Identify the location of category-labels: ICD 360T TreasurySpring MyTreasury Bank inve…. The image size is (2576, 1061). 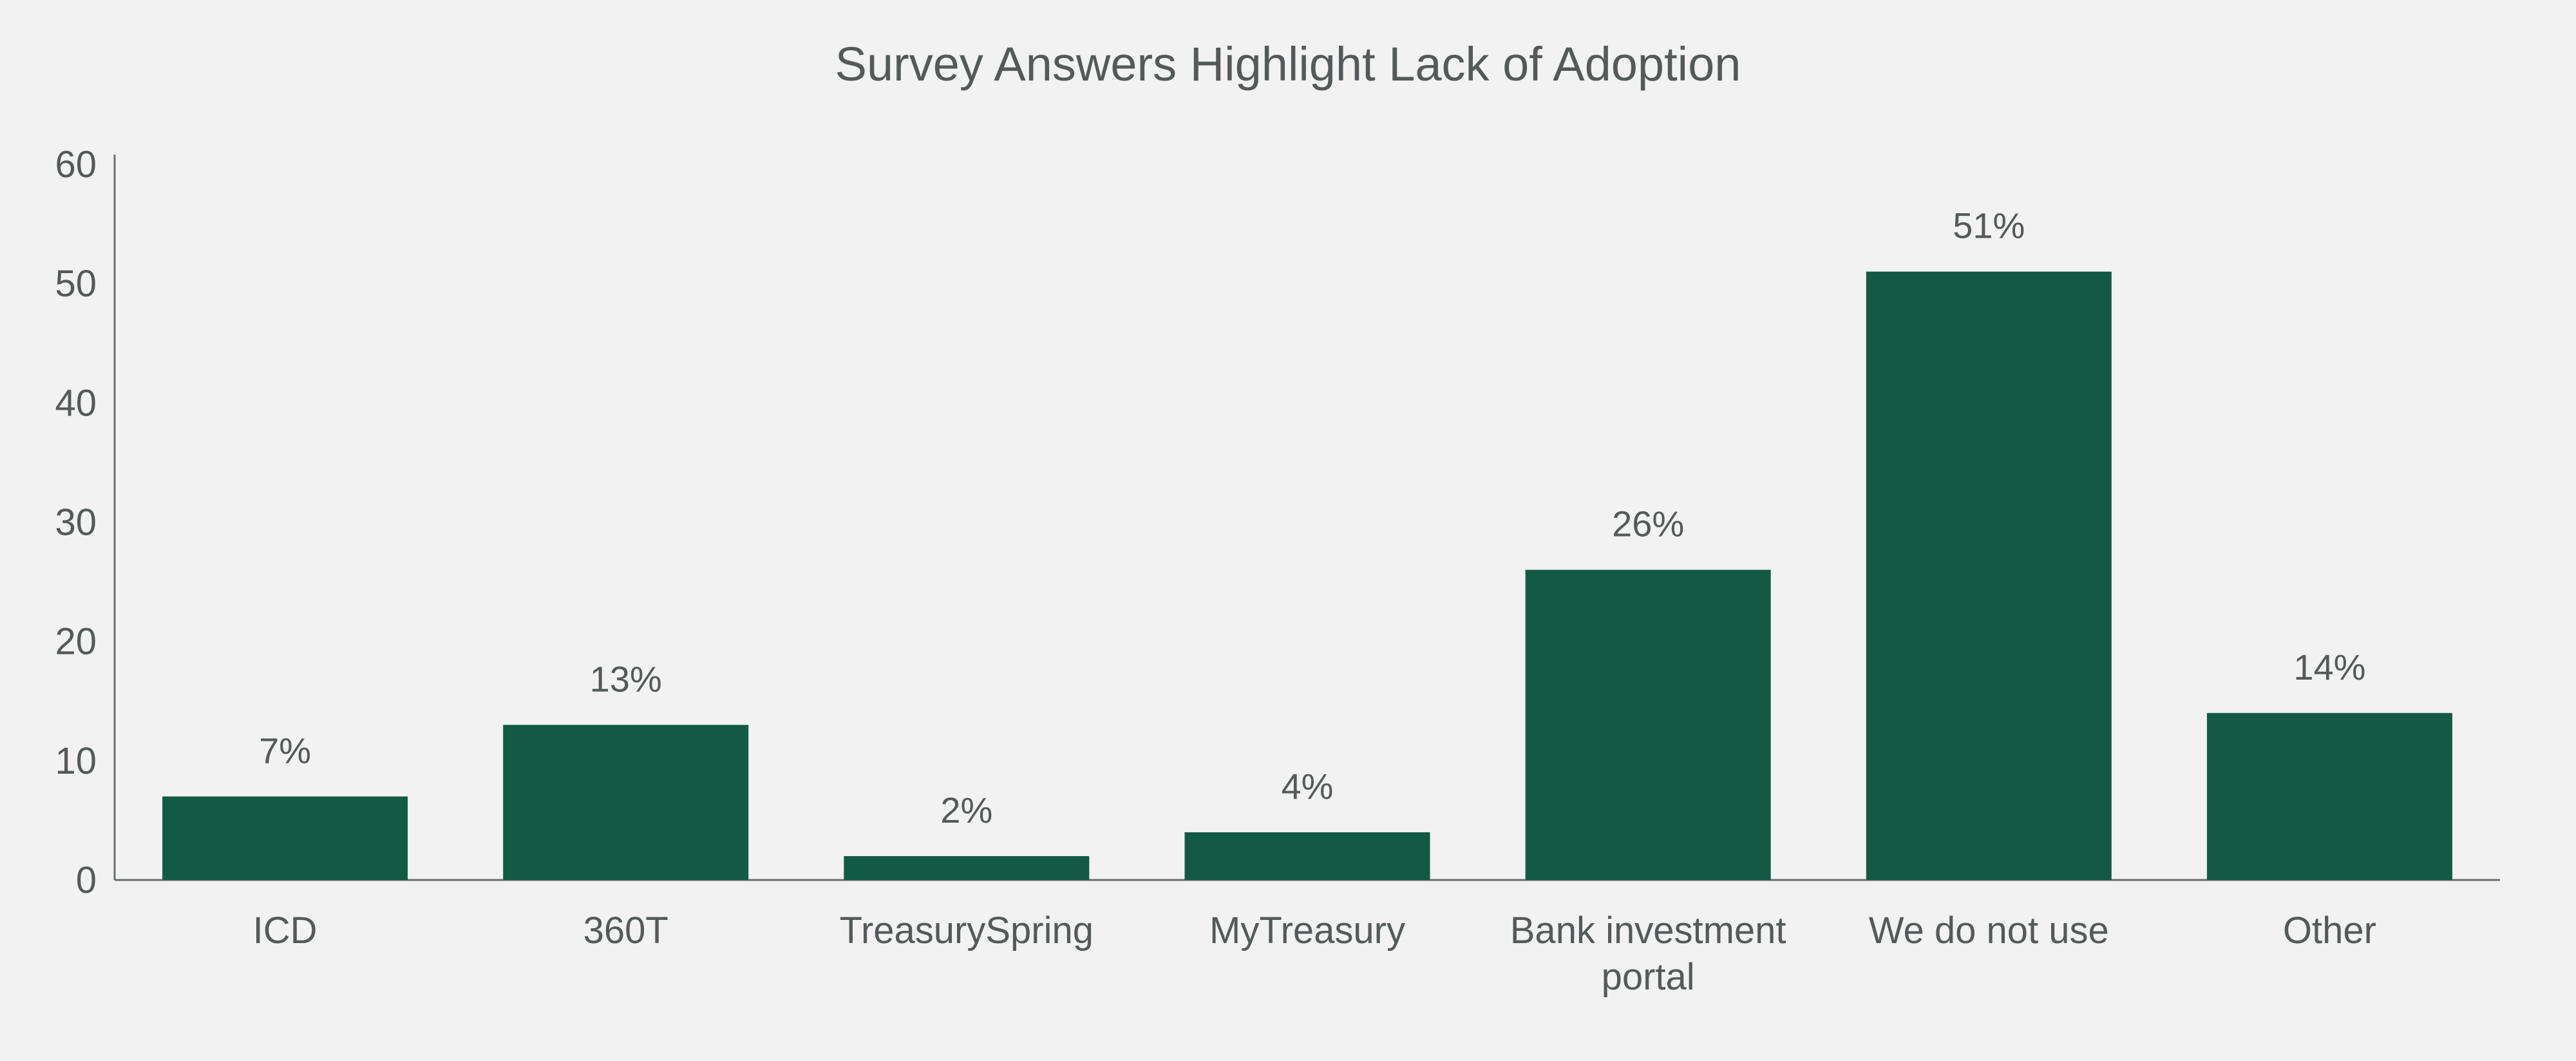
(1315, 954).